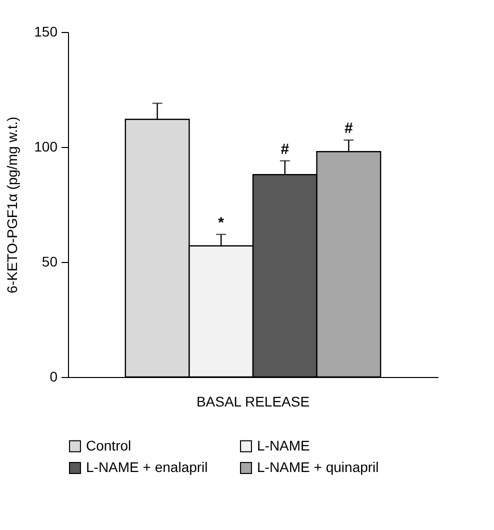  What do you see at coordinates (109, 445) in the screenshot?
I see `legend-label: Control` at bounding box center [109, 445].